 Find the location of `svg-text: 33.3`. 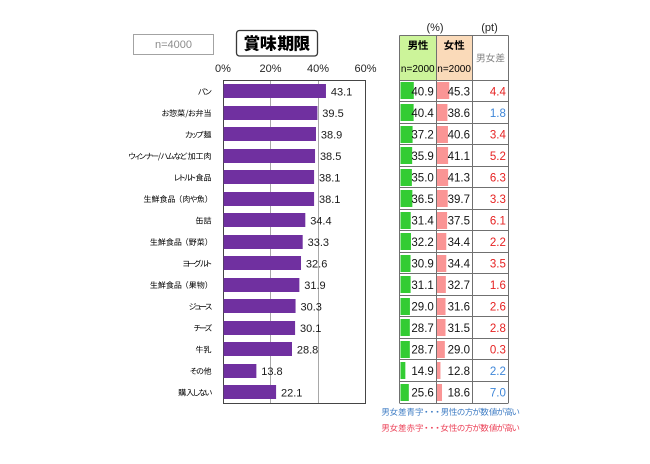

svg-text: 33.3 is located at coordinates (318, 243).